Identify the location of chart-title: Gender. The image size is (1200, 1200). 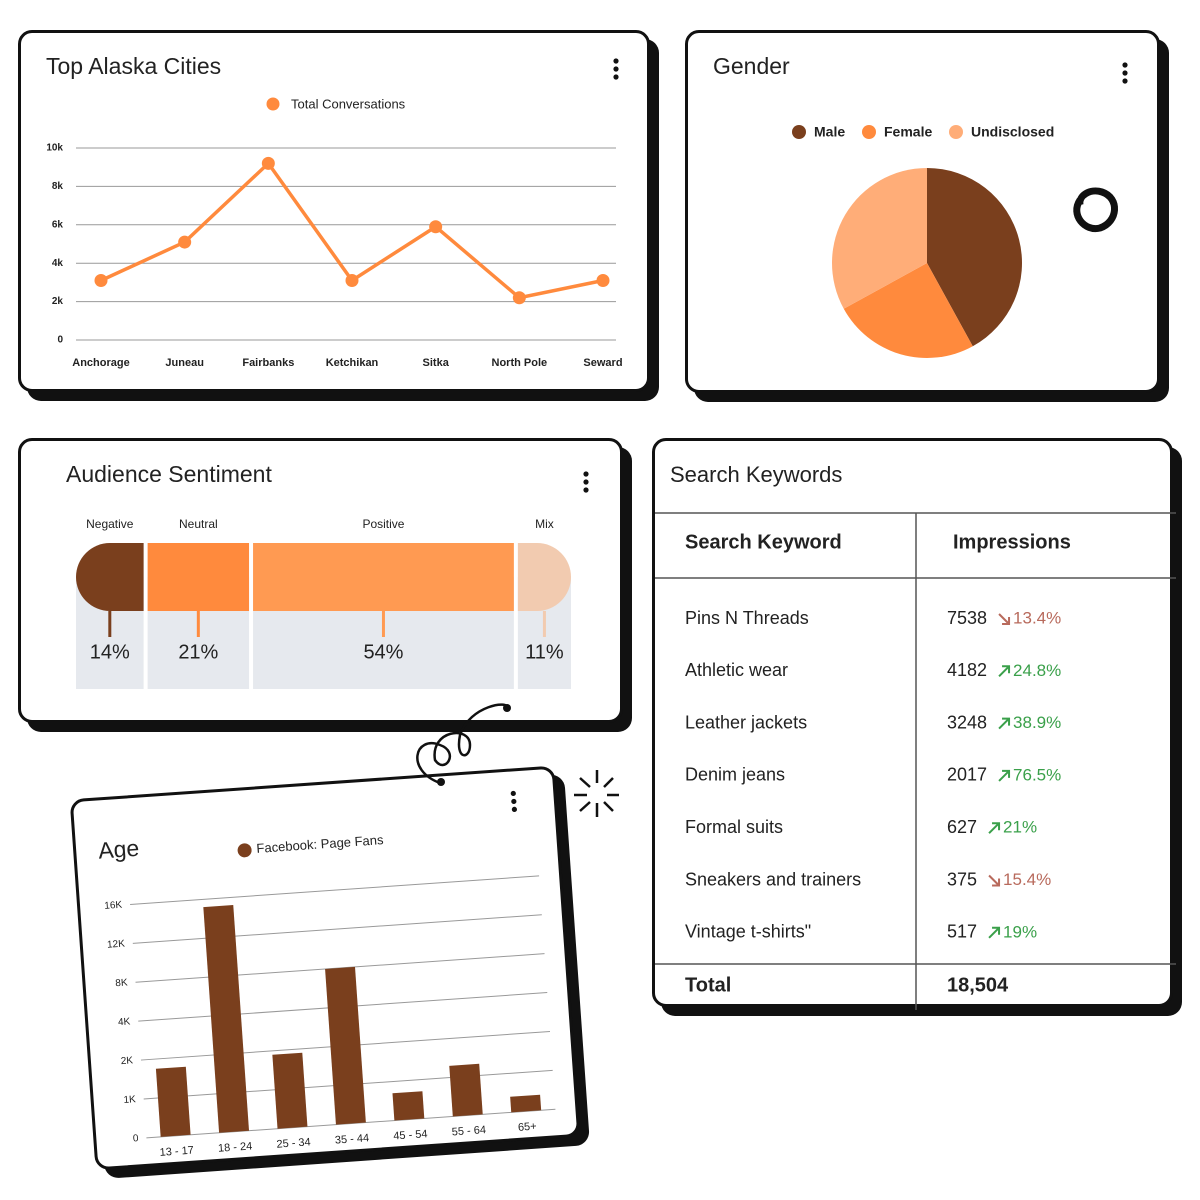
(751, 66).